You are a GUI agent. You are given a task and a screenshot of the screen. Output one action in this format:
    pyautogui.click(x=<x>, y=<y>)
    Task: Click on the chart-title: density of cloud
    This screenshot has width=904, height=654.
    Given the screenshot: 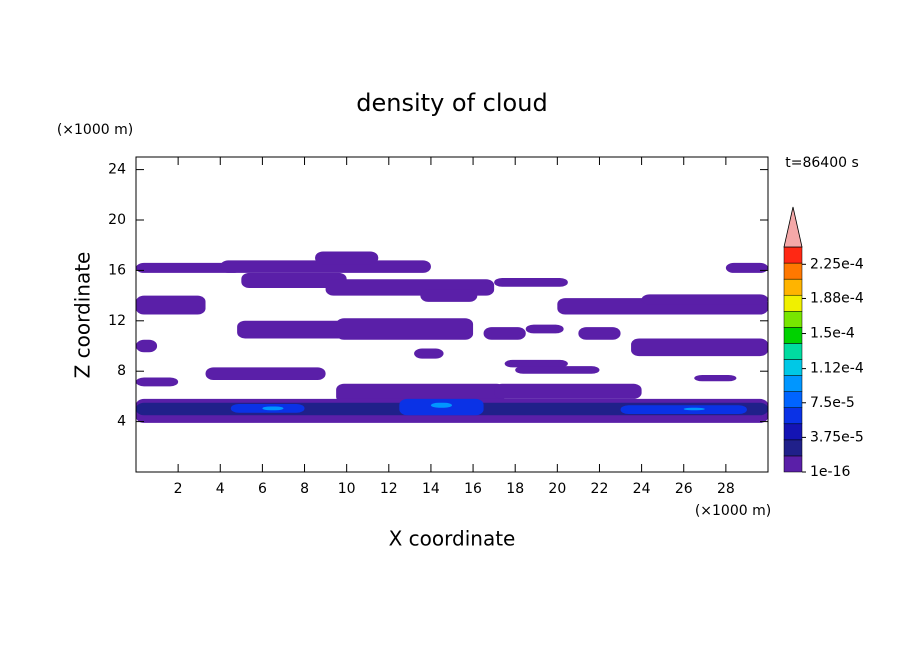 What is the action you would take?
    pyautogui.click(x=451, y=103)
    